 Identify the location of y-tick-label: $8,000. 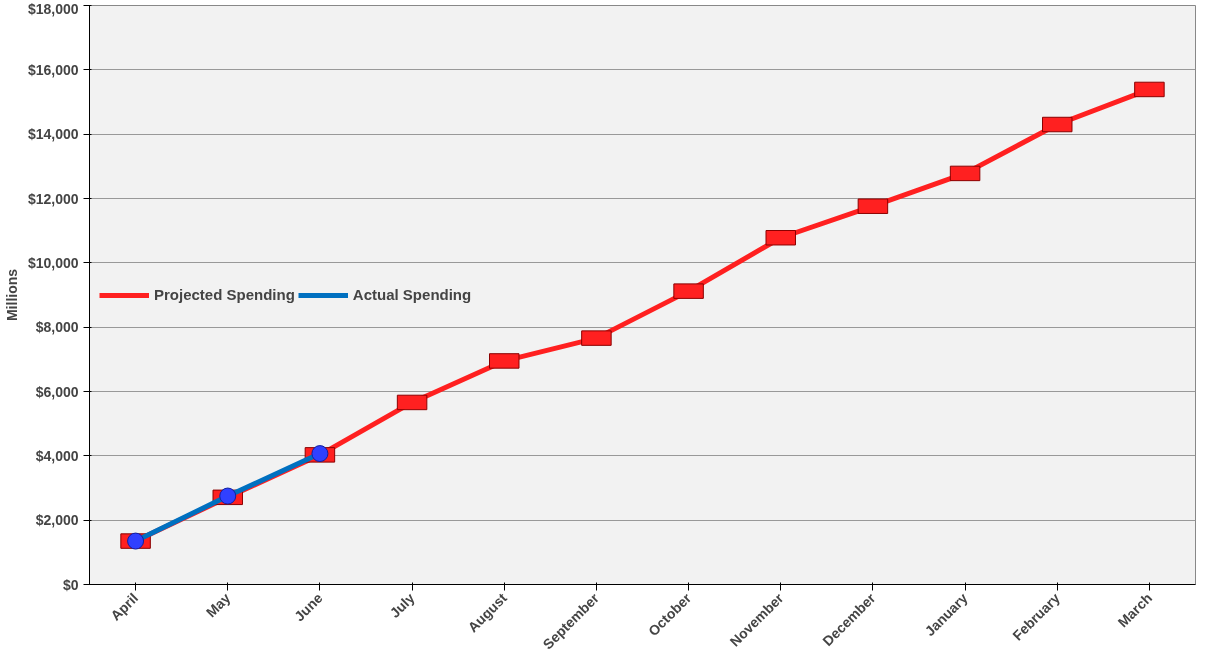
(57, 327).